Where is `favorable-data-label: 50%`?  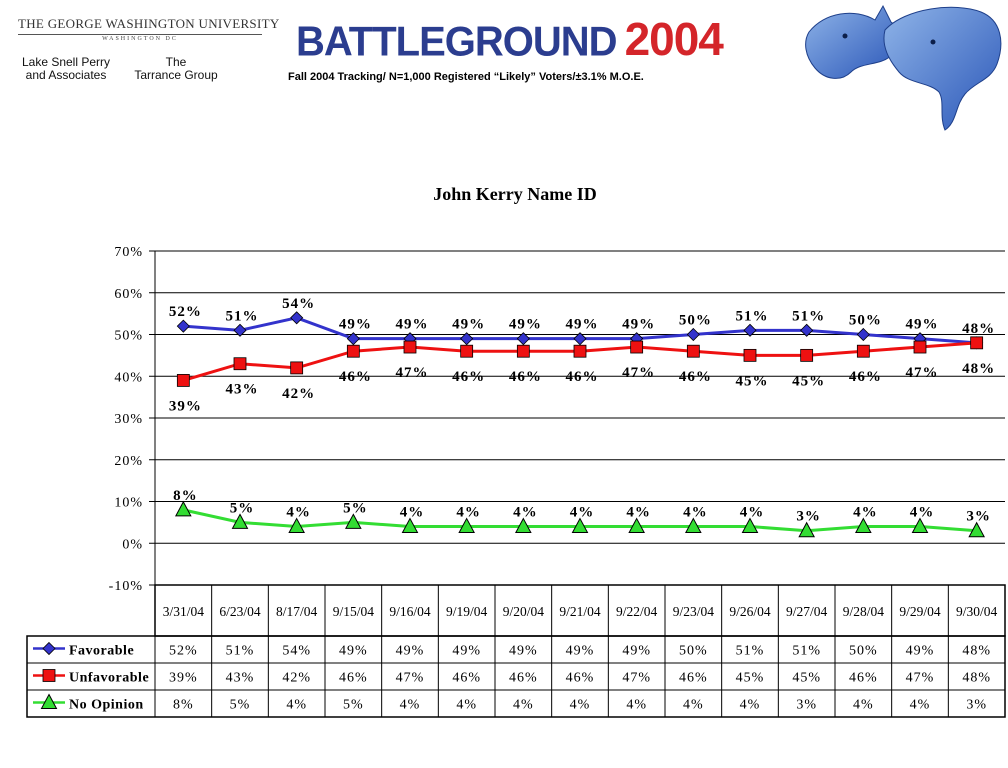 favorable-data-label: 50% is located at coordinates (865, 321).